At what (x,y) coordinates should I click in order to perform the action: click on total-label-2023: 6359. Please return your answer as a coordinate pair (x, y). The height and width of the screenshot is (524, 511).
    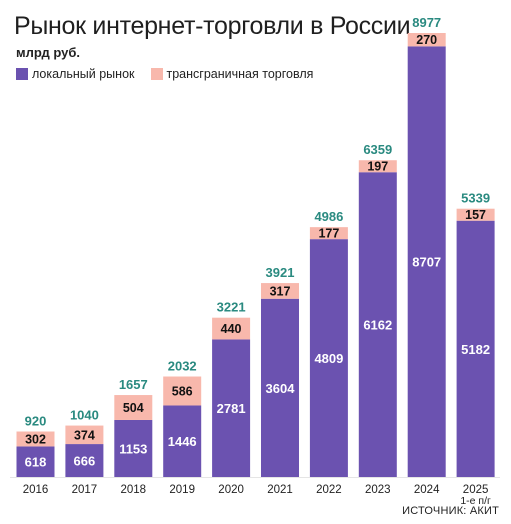
    Looking at the image, I should click on (377, 149).